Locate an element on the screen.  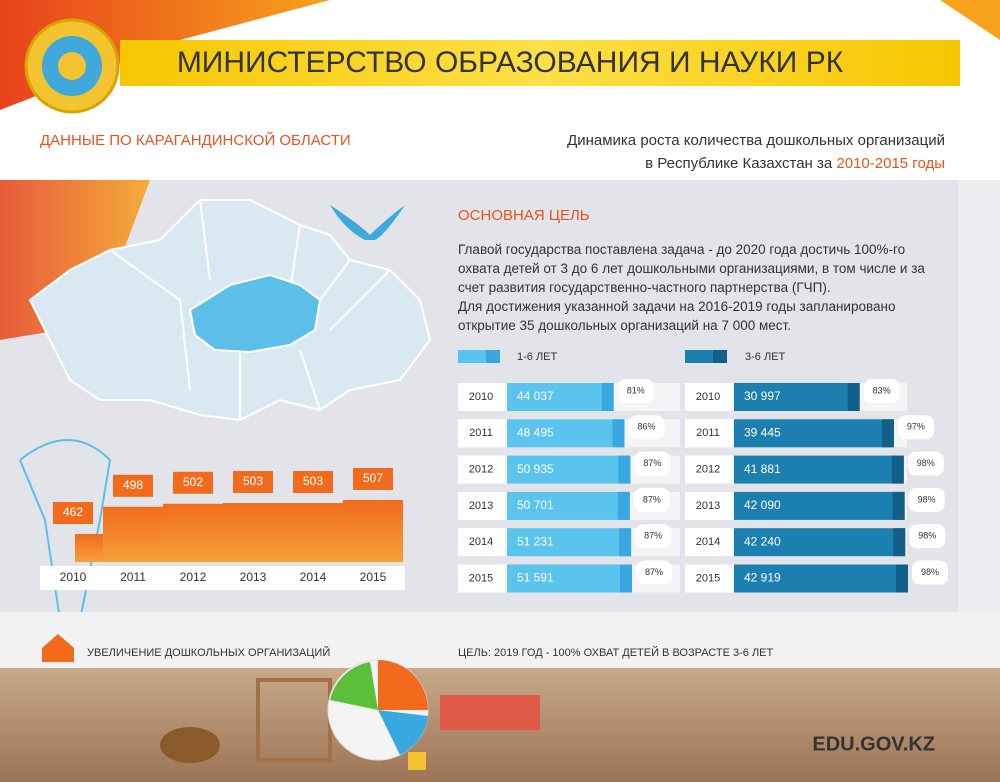
map-borders is located at coordinates (250, 309).